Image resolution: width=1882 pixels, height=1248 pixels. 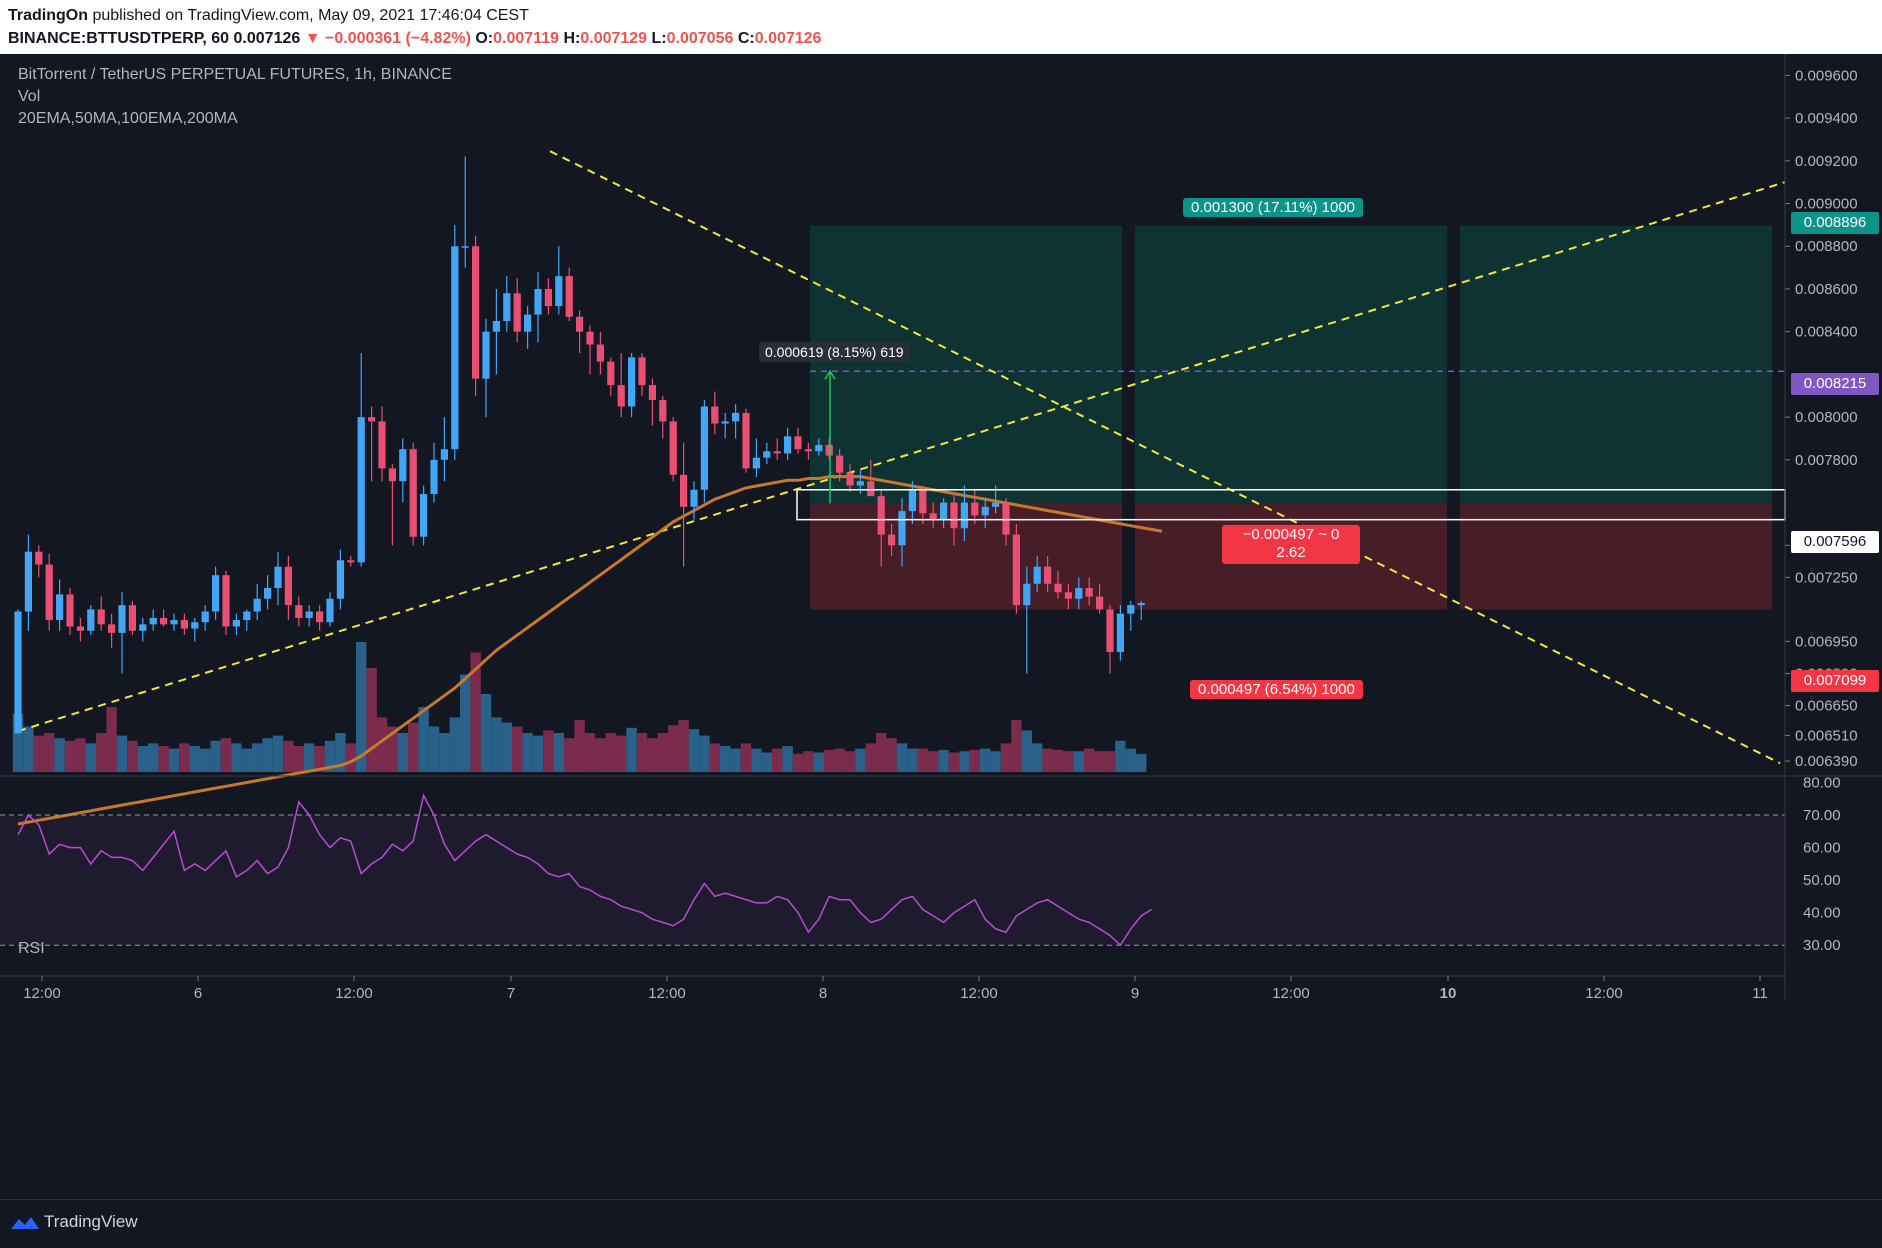 What do you see at coordinates (31, 948) in the screenshot?
I see `rsi-legend: RSI` at bounding box center [31, 948].